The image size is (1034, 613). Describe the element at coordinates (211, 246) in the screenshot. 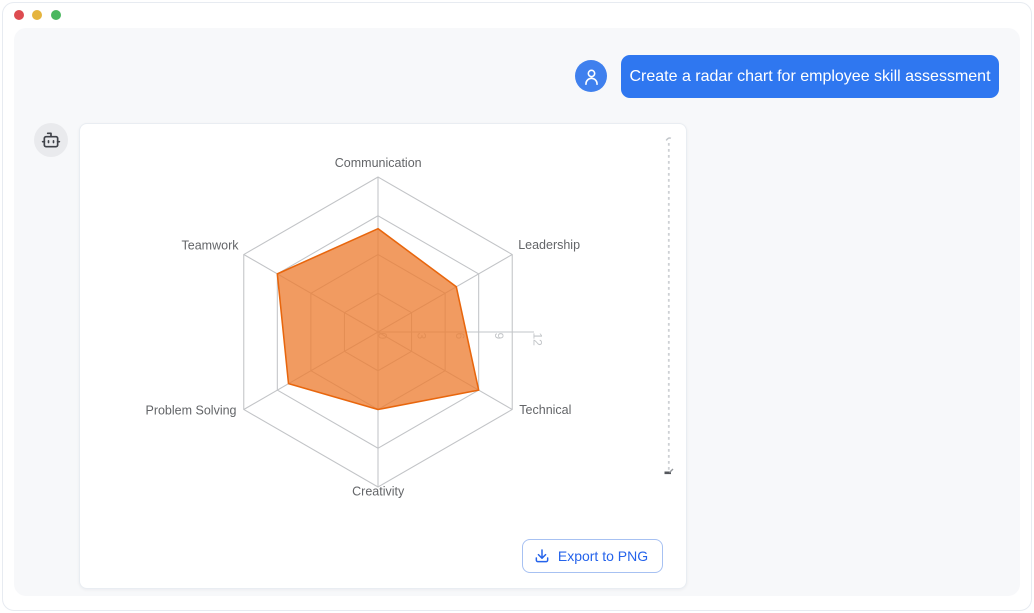

I see `svg-text: Teamwork` at that location.